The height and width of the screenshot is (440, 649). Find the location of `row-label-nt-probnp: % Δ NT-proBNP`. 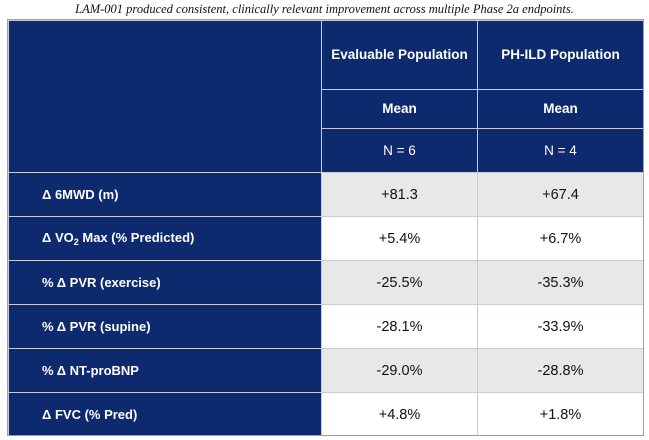

row-label-nt-probnp: % Δ NT-proBNP is located at coordinates (165, 370).